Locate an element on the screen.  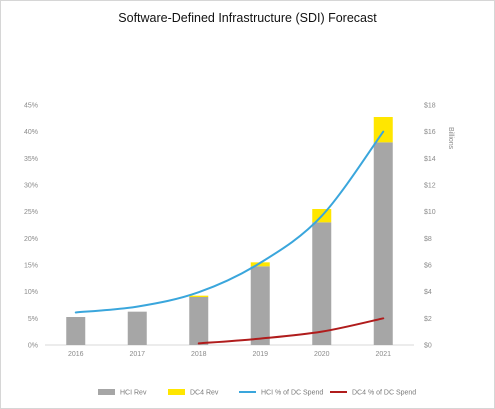
y-left-tick-label: 25% is located at coordinates (31, 212).